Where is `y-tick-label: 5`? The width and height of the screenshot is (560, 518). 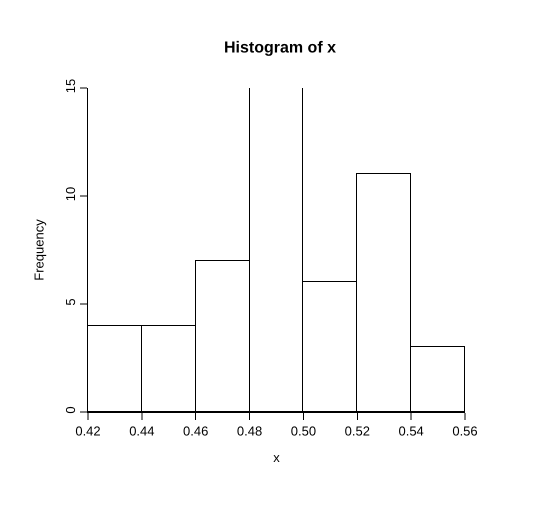
y-tick-label: 5 is located at coordinates (70, 302).